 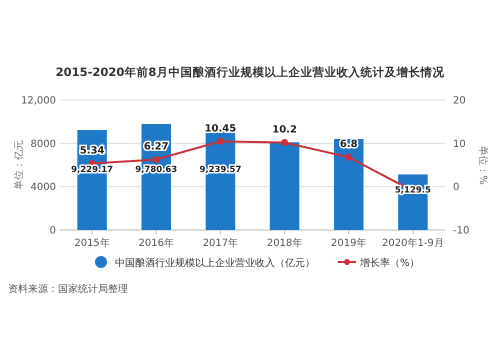 I want to click on legend: 增长率（%）, so click(x=379, y=263).